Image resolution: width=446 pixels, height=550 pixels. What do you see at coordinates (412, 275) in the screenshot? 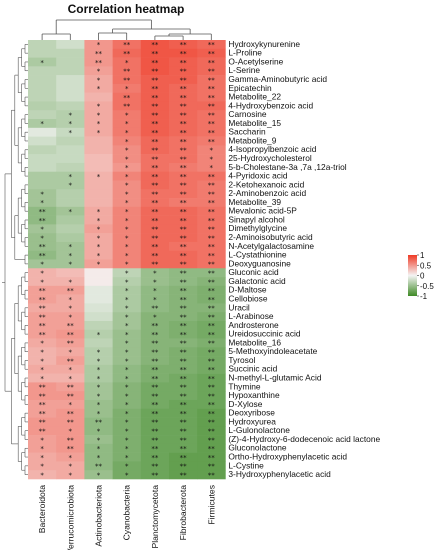
I see `legend-color-bar` at bounding box center [412, 275].